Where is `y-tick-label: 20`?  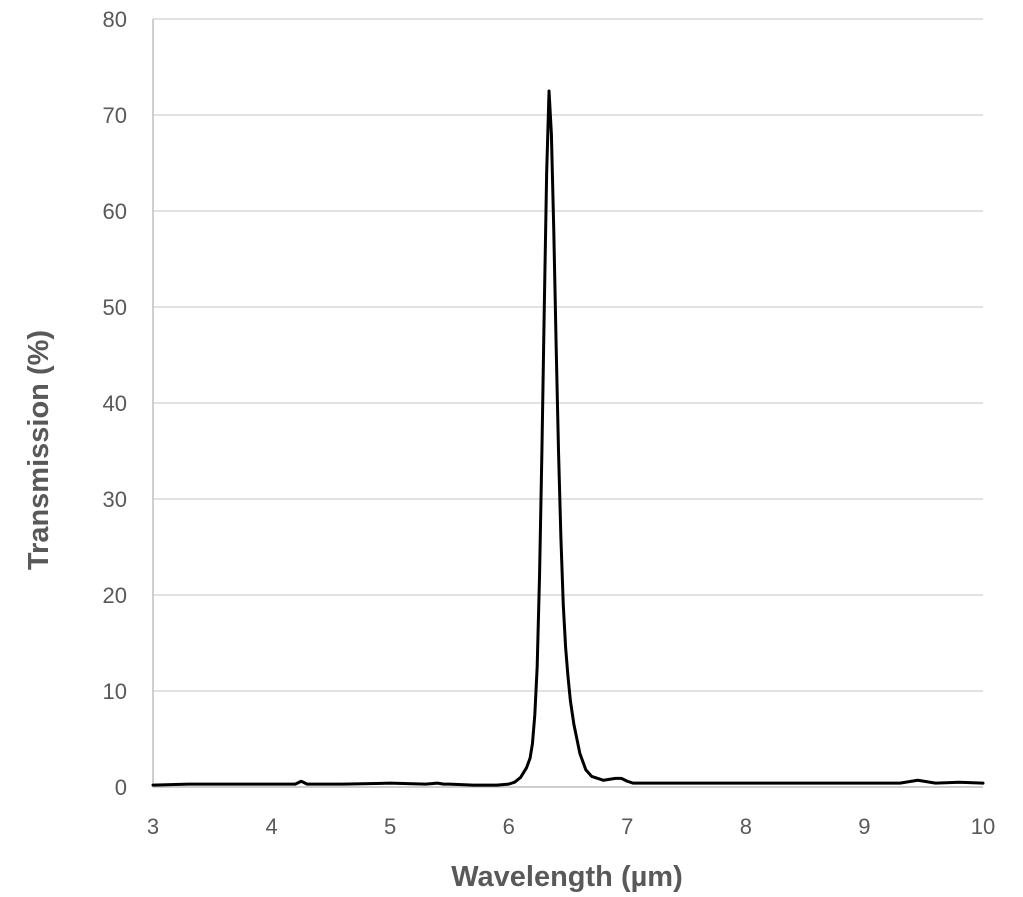 y-tick-label: 20 is located at coordinates (115, 595).